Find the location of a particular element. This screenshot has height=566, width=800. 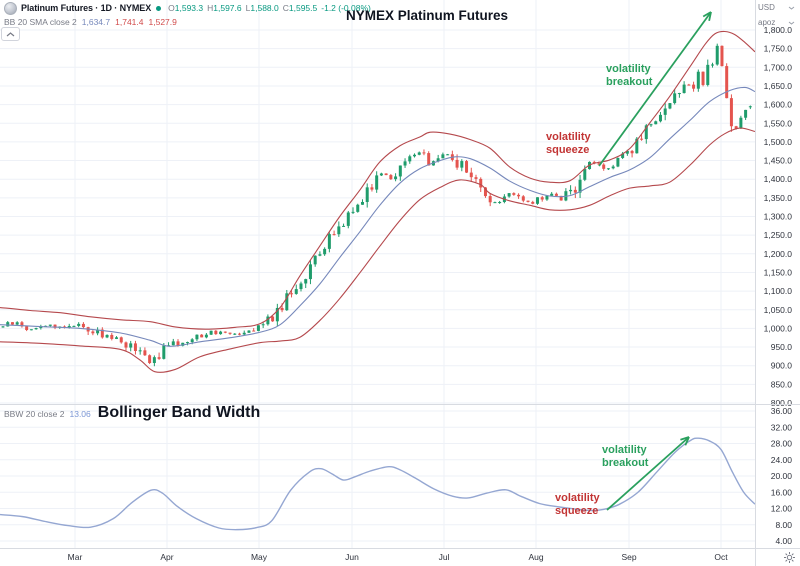

price-tick-label: 1,750.0 is located at coordinates (778, 49).